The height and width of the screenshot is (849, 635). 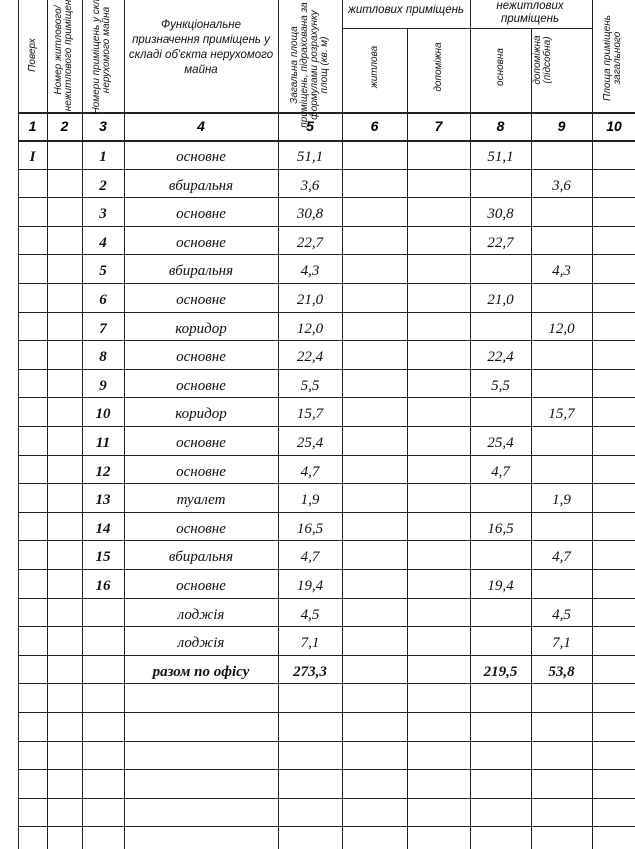 I want to click on purpose-cell: коридор, so click(x=201, y=414).